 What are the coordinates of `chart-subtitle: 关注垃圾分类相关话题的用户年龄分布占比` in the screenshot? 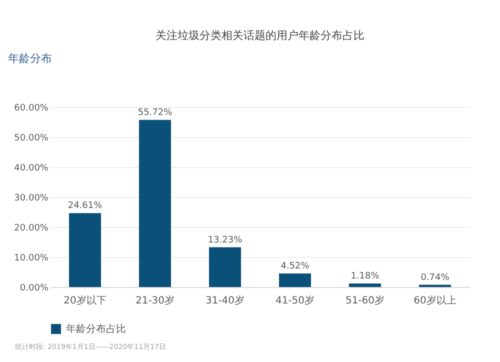 It's located at (260, 35).